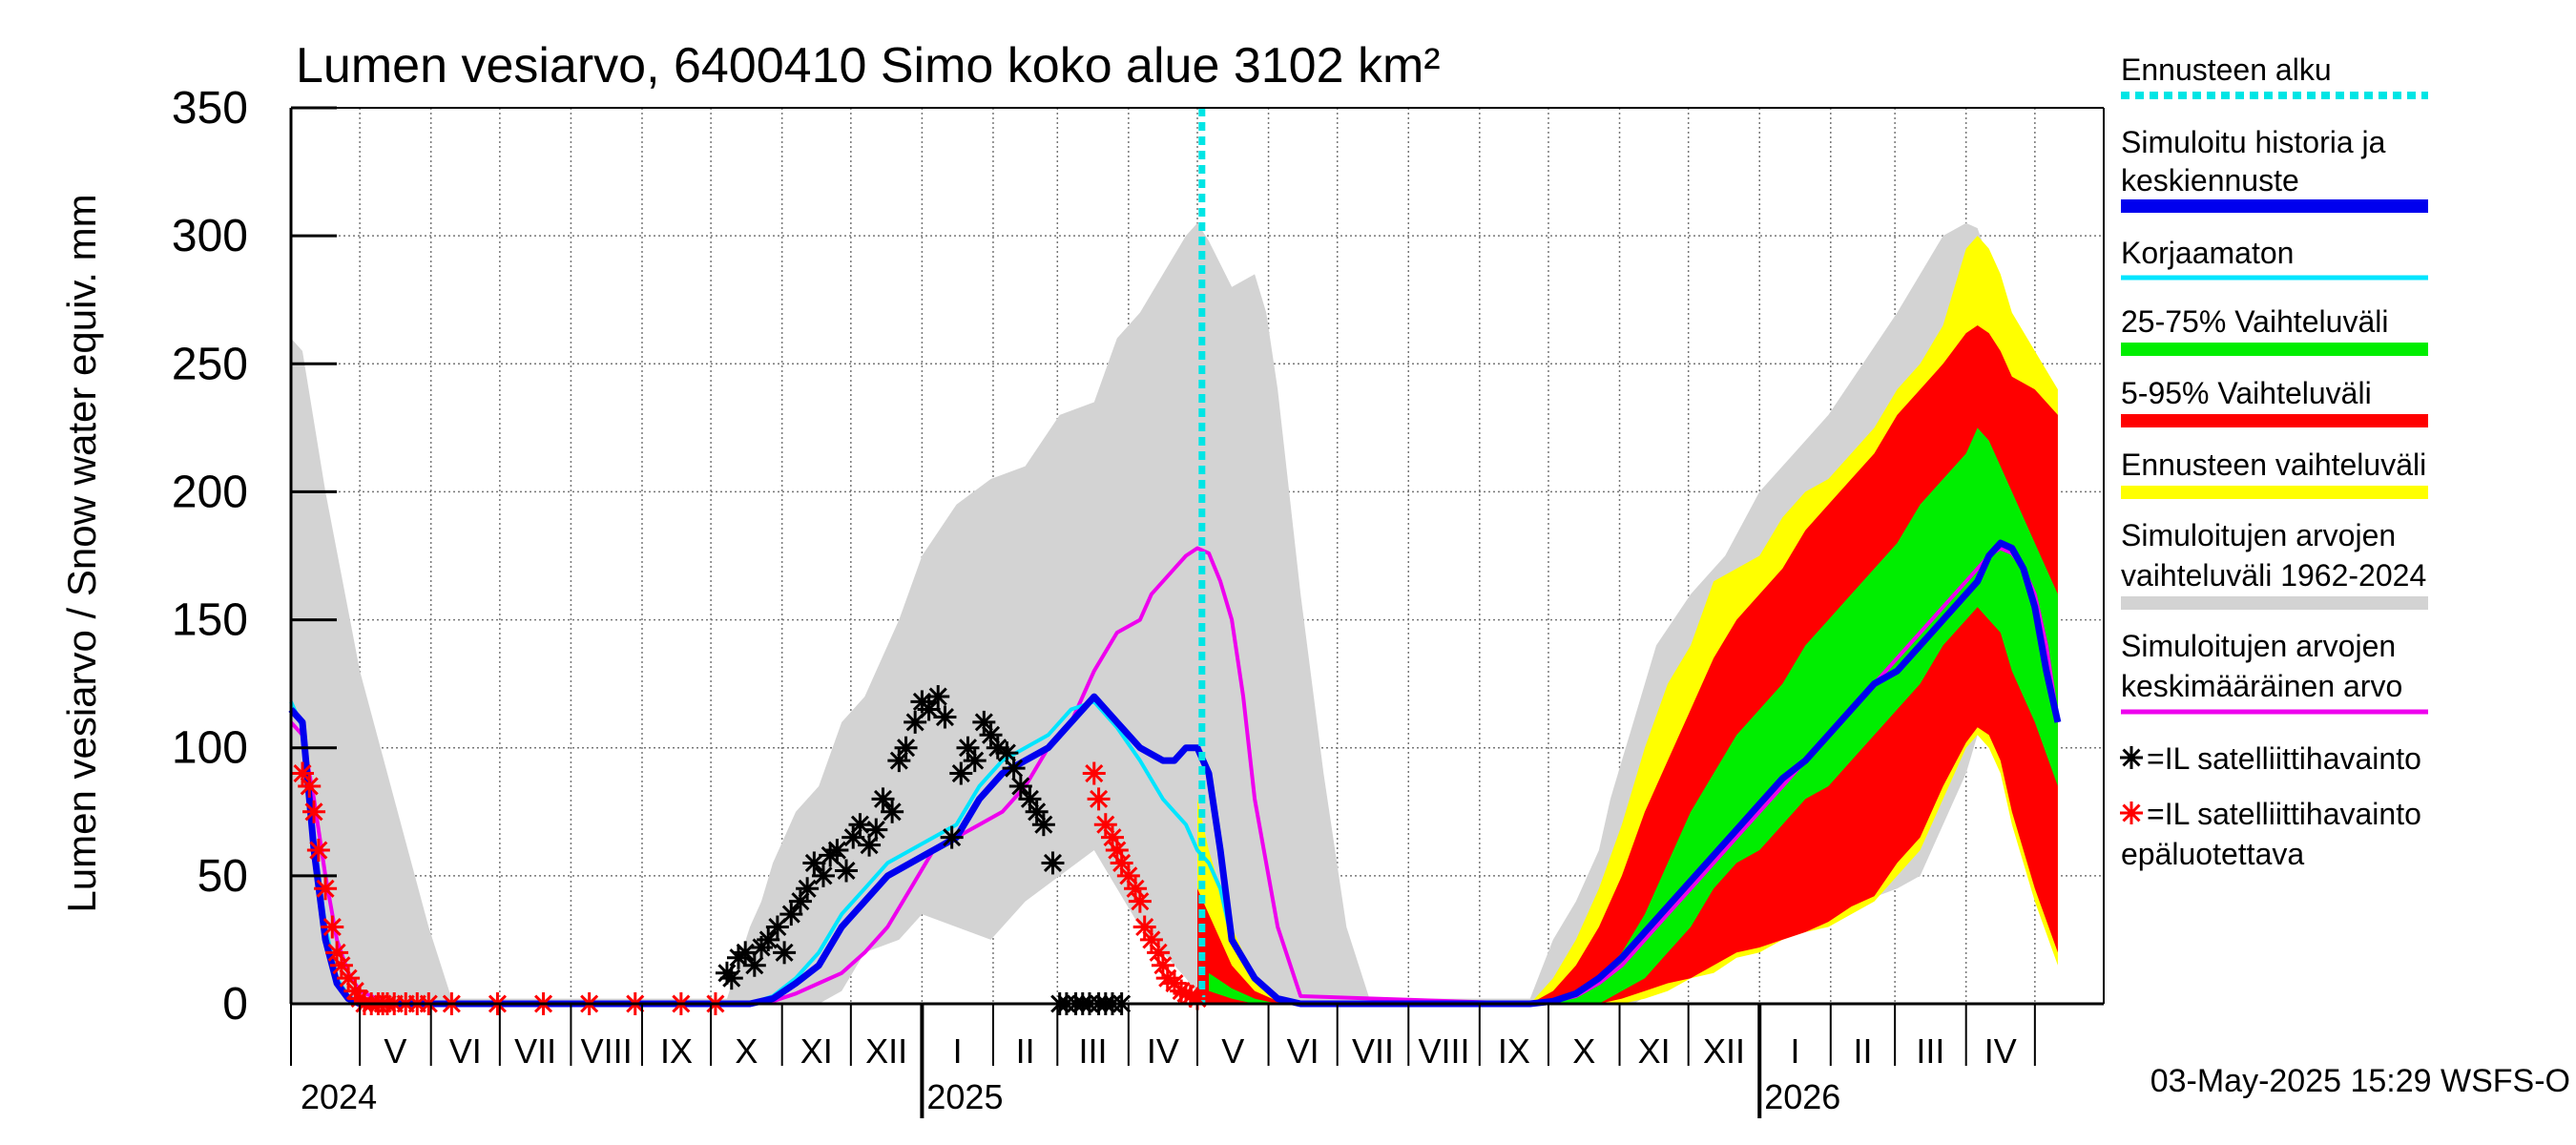  What do you see at coordinates (210, 109) in the screenshot?
I see `y-tick-label: 350` at bounding box center [210, 109].